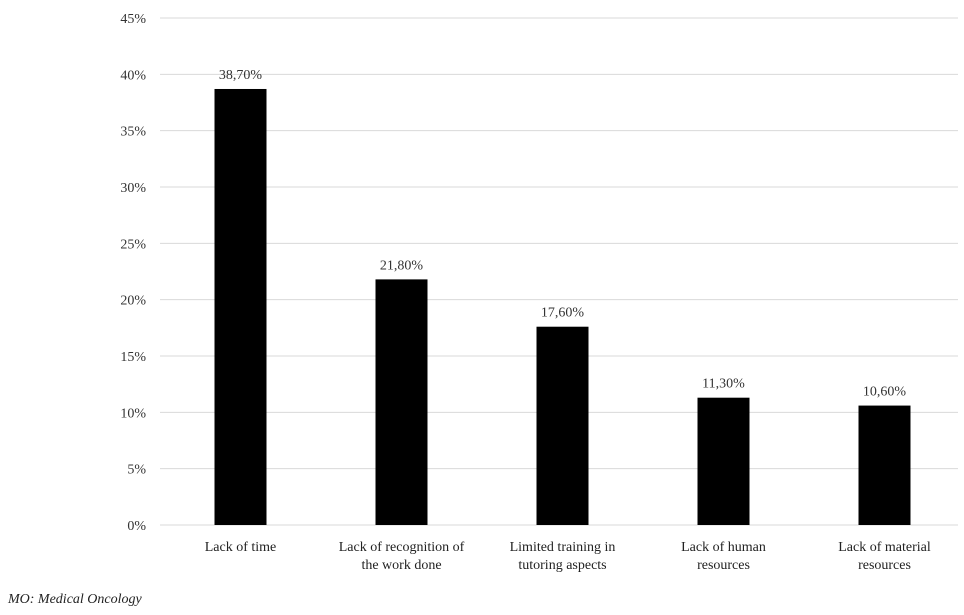  I want to click on y-axis-tick-labels: 0% 5% 10% 15% 20% 25% 30% 35% 40% 45%, so click(133, 273).